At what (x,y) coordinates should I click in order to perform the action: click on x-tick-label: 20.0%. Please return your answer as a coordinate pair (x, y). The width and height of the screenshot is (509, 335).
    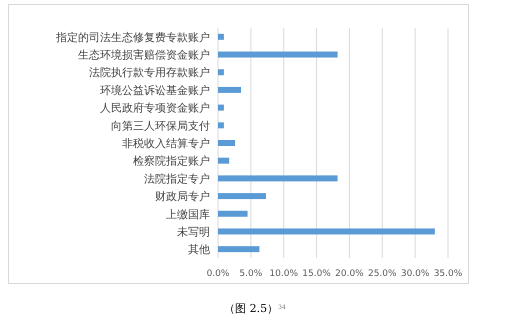
    Looking at the image, I should click on (349, 274).